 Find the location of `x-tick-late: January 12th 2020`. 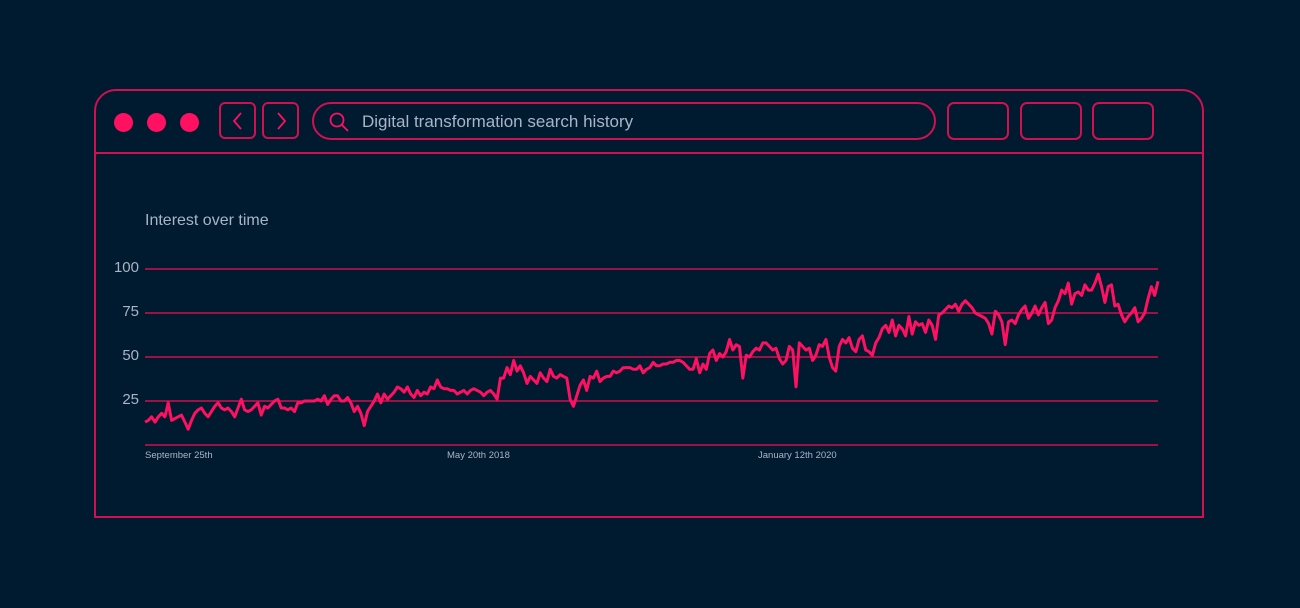

x-tick-late: January 12th 2020 is located at coordinates (797, 455).